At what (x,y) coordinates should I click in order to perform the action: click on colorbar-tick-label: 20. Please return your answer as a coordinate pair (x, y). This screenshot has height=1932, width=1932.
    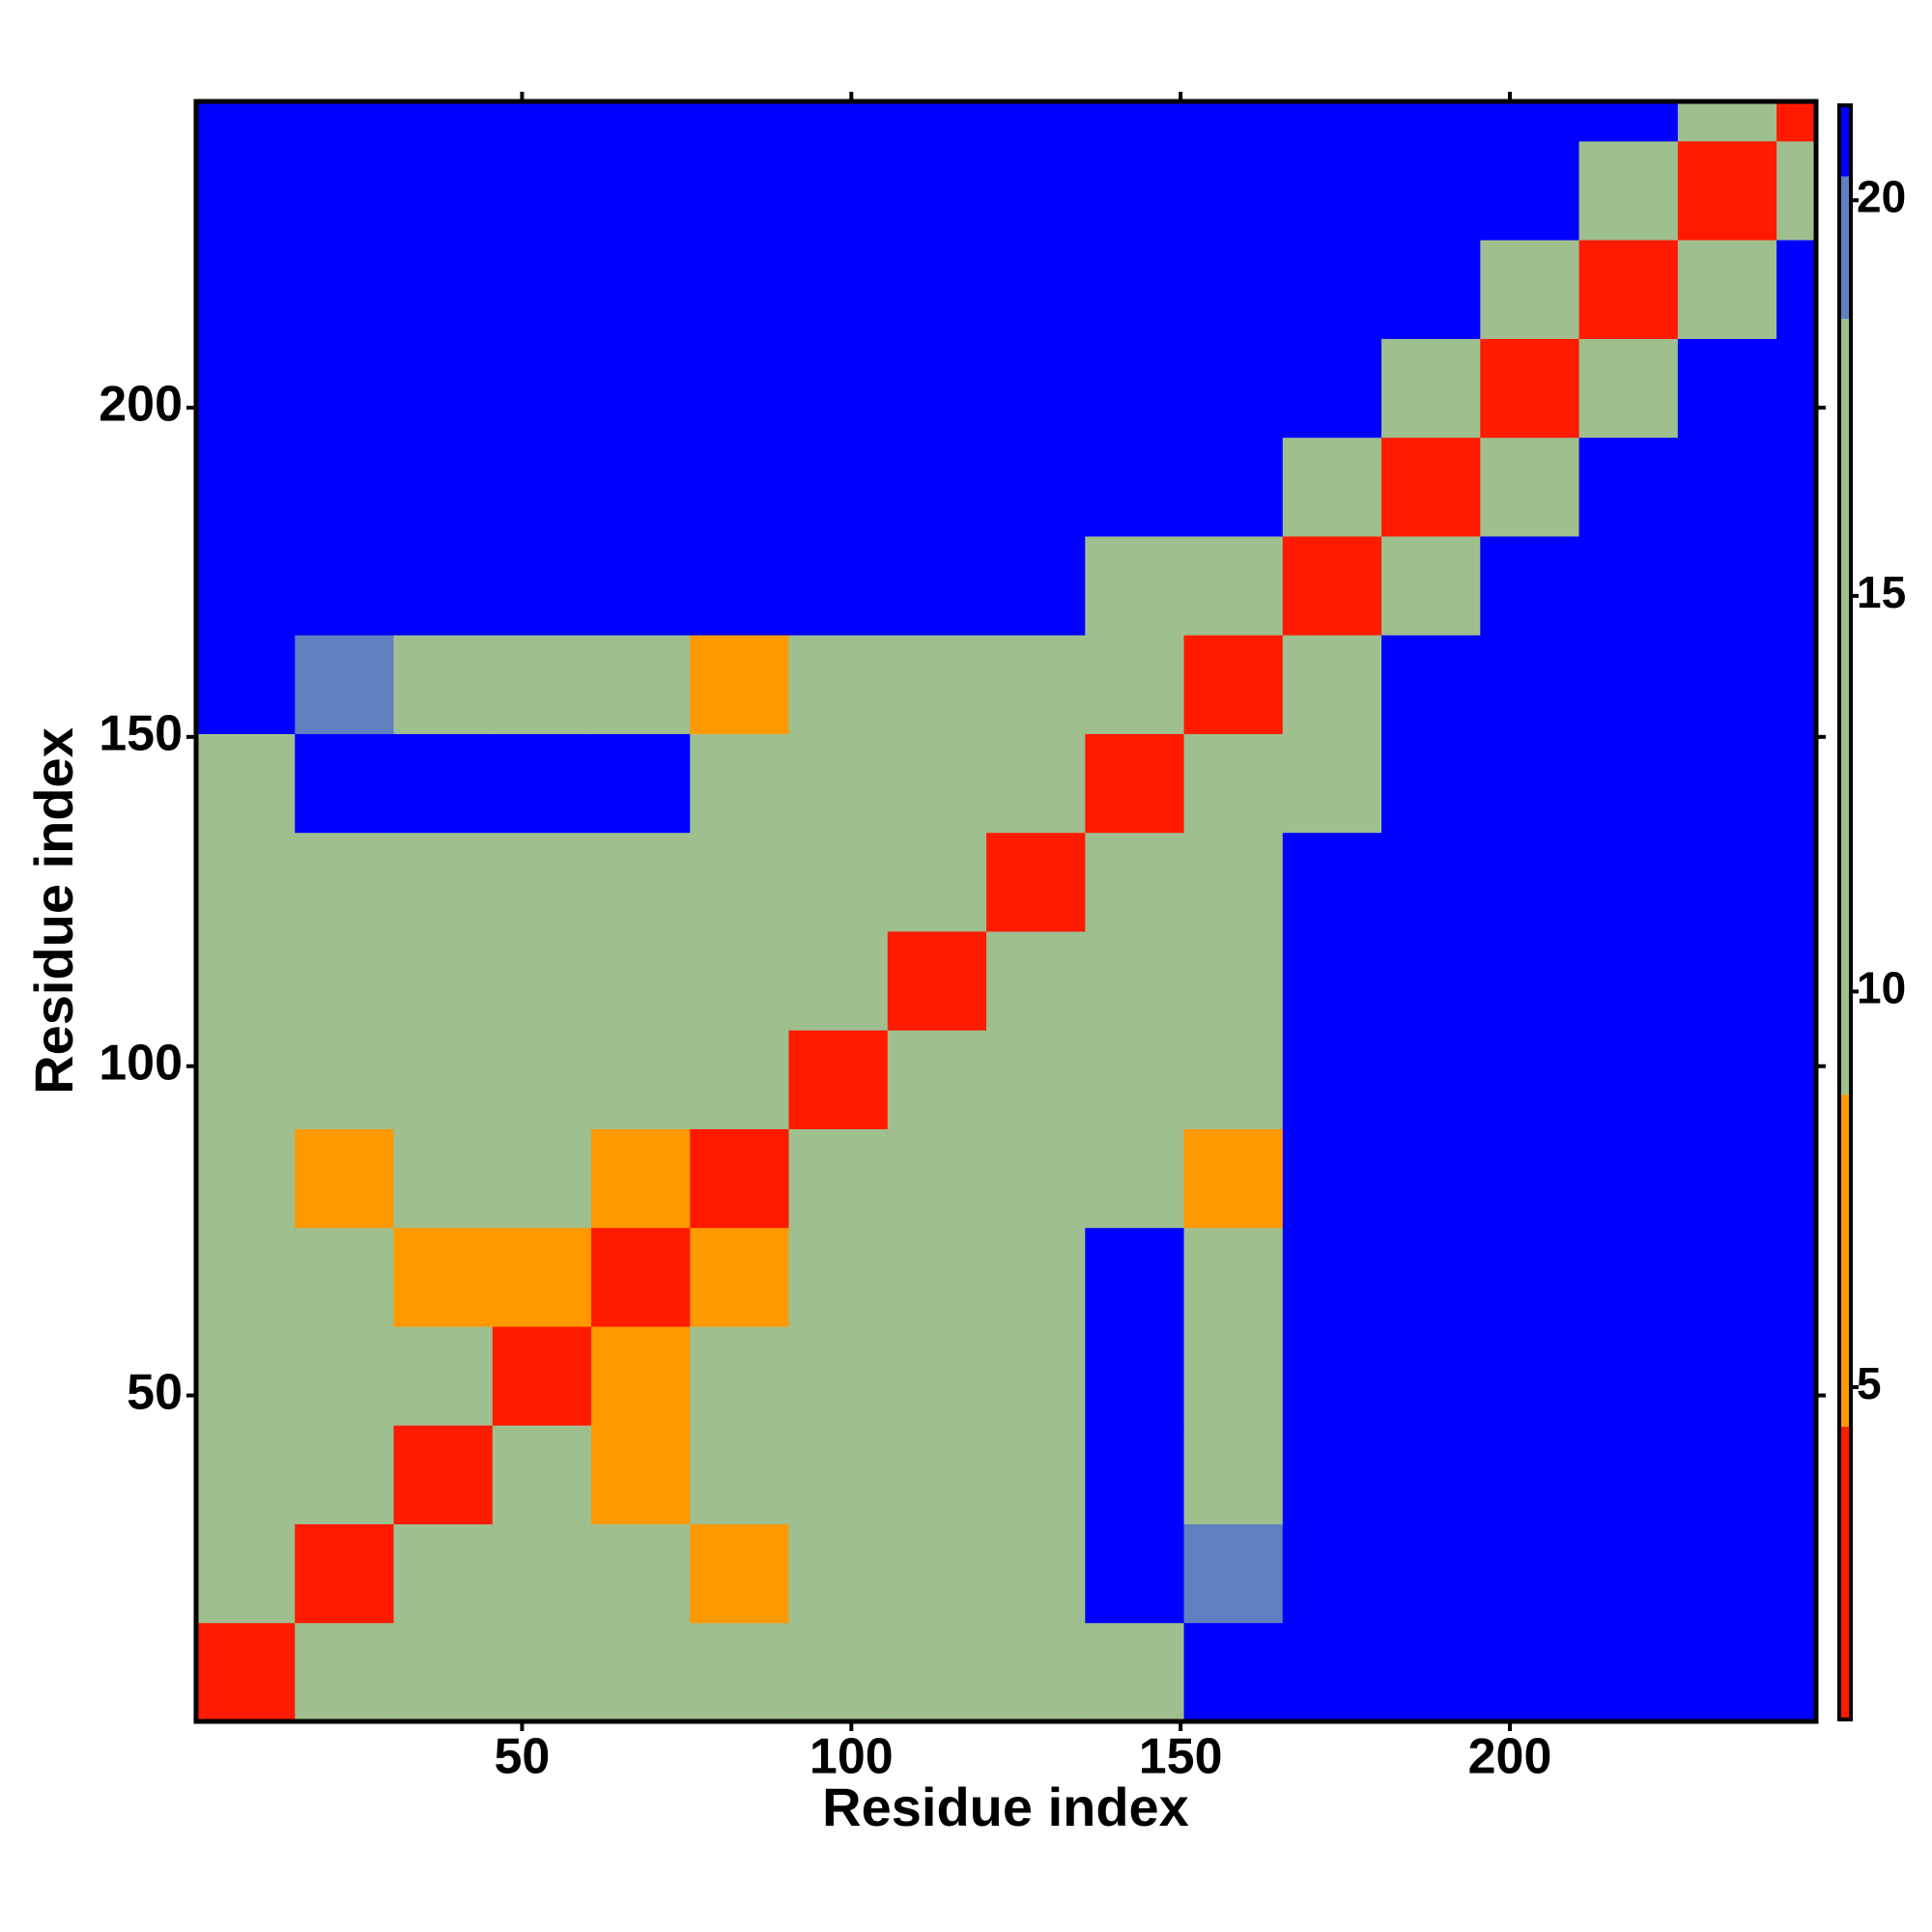
    Looking at the image, I should click on (1881, 196).